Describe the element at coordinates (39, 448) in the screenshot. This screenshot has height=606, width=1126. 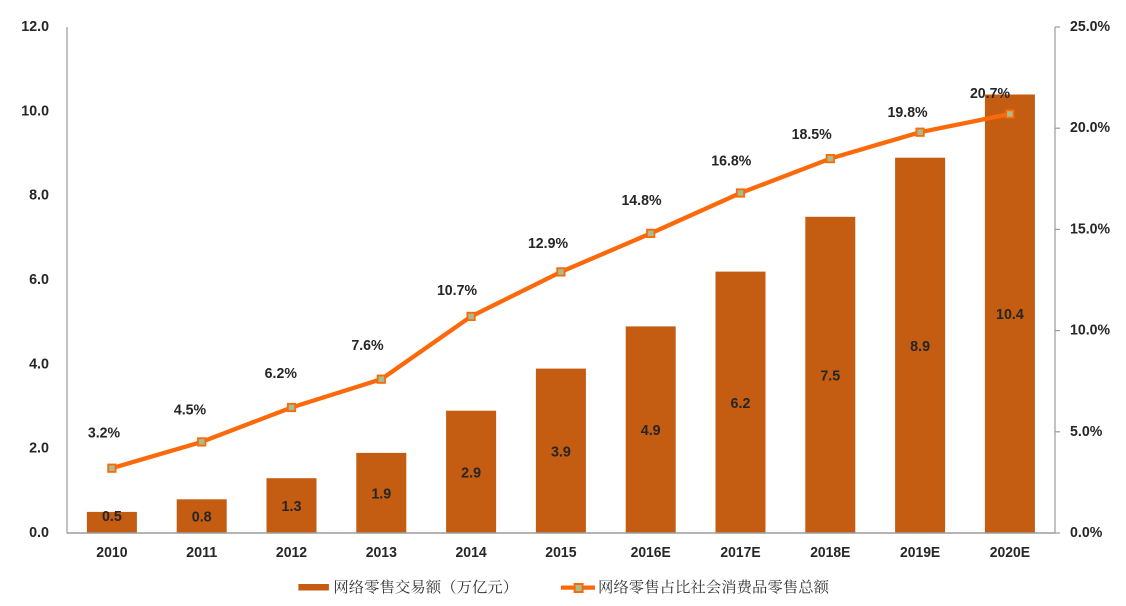
I see `svg-text: 2.0` at that location.